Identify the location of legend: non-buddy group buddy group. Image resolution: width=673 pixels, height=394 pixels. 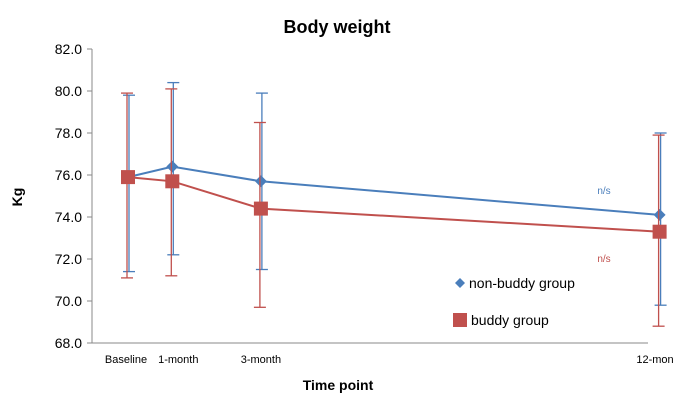
(514, 301).